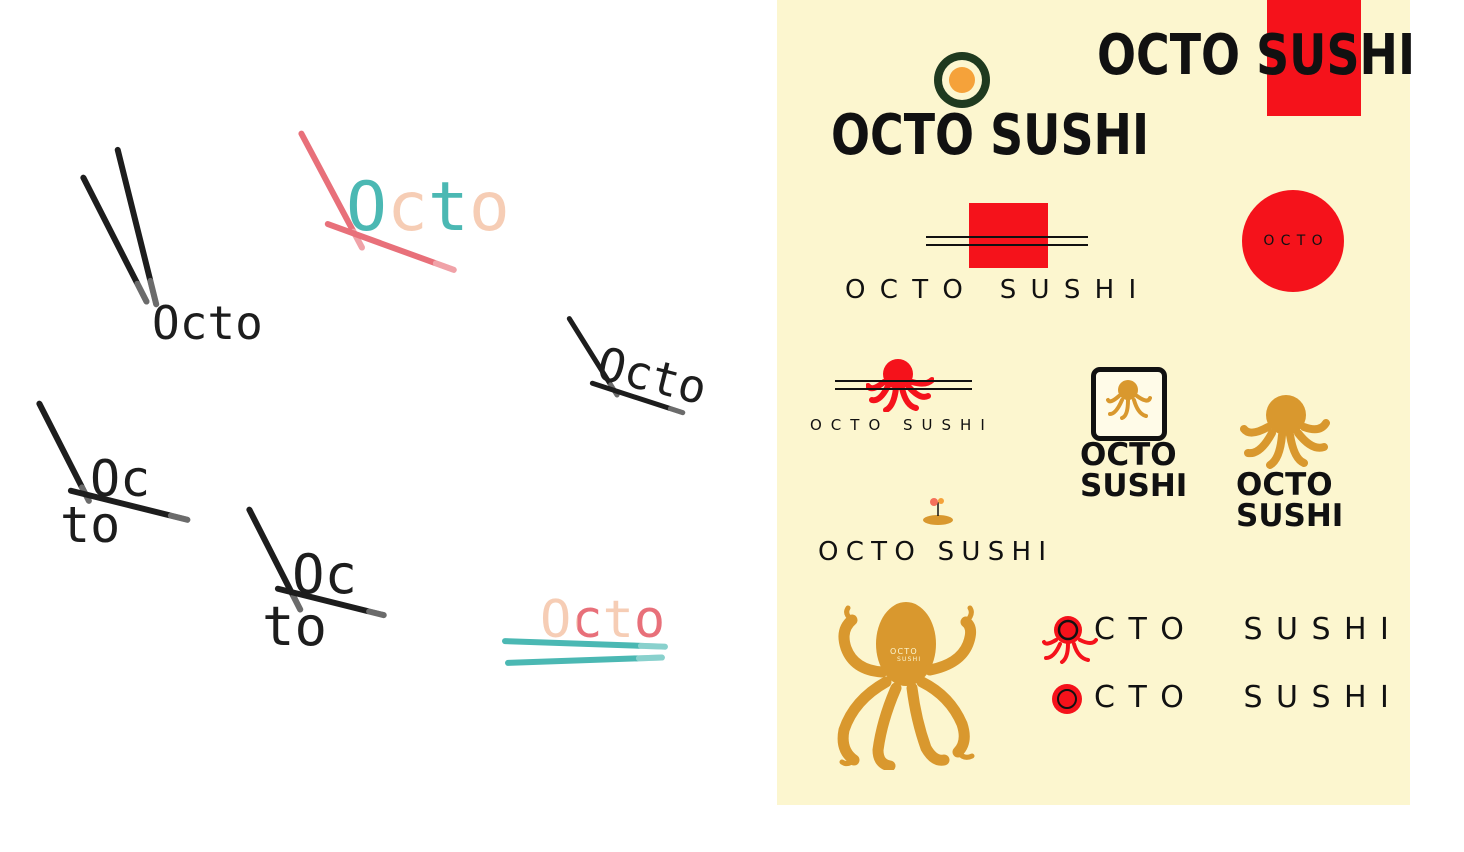 The width and height of the screenshot is (1464, 852). What do you see at coordinates (1067, 699) in the screenshot?
I see `red-dot-ring` at bounding box center [1067, 699].